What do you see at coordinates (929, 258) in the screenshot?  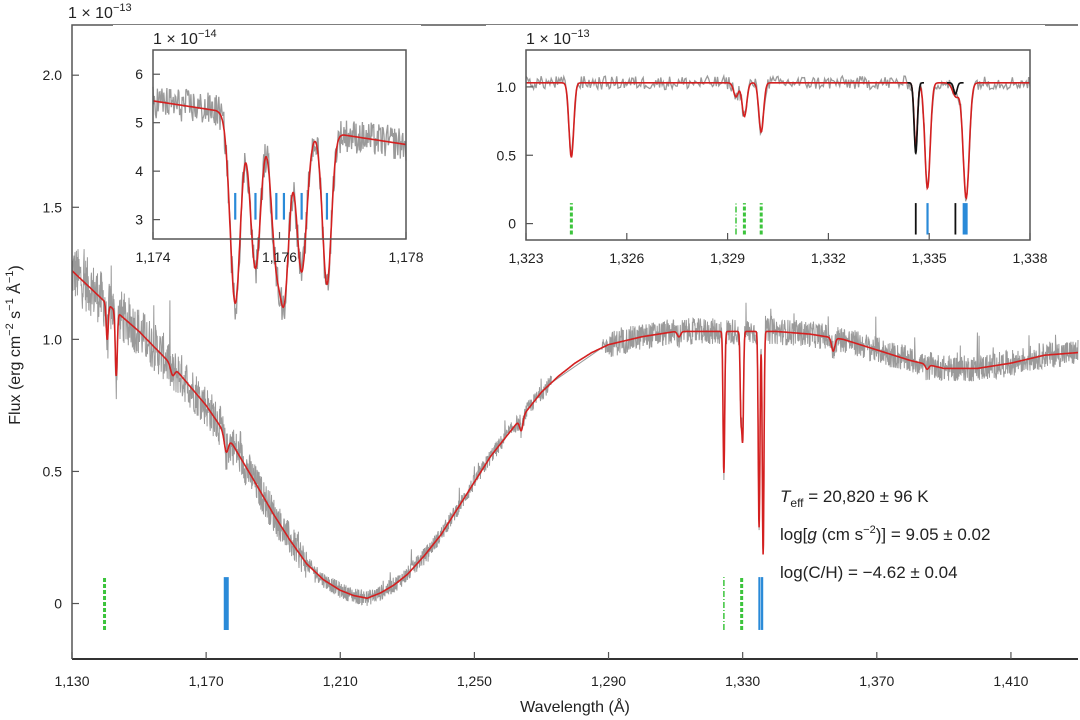 I see `x-tick-label: 1,335` at bounding box center [929, 258].